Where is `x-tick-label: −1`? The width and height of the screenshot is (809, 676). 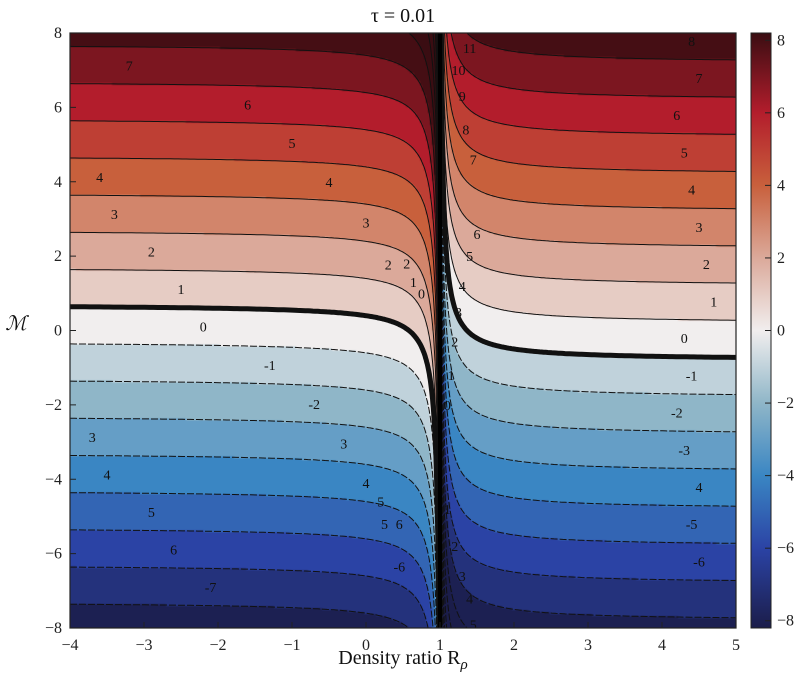
x-tick-label: −1 is located at coordinates (291, 645).